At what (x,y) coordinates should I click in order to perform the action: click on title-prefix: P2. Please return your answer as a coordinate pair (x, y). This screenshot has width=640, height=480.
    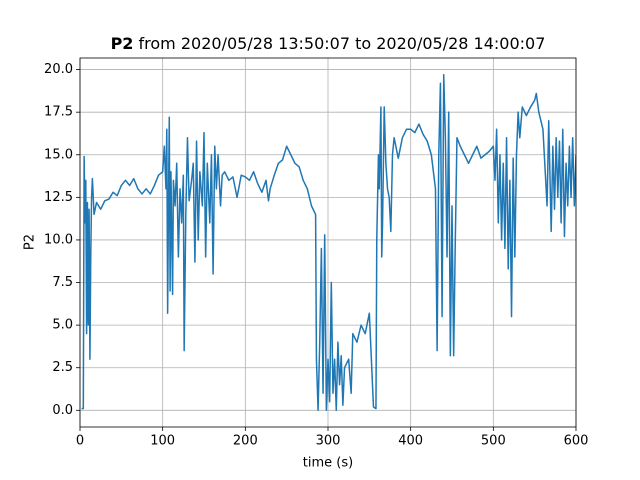
    Looking at the image, I should click on (122, 43).